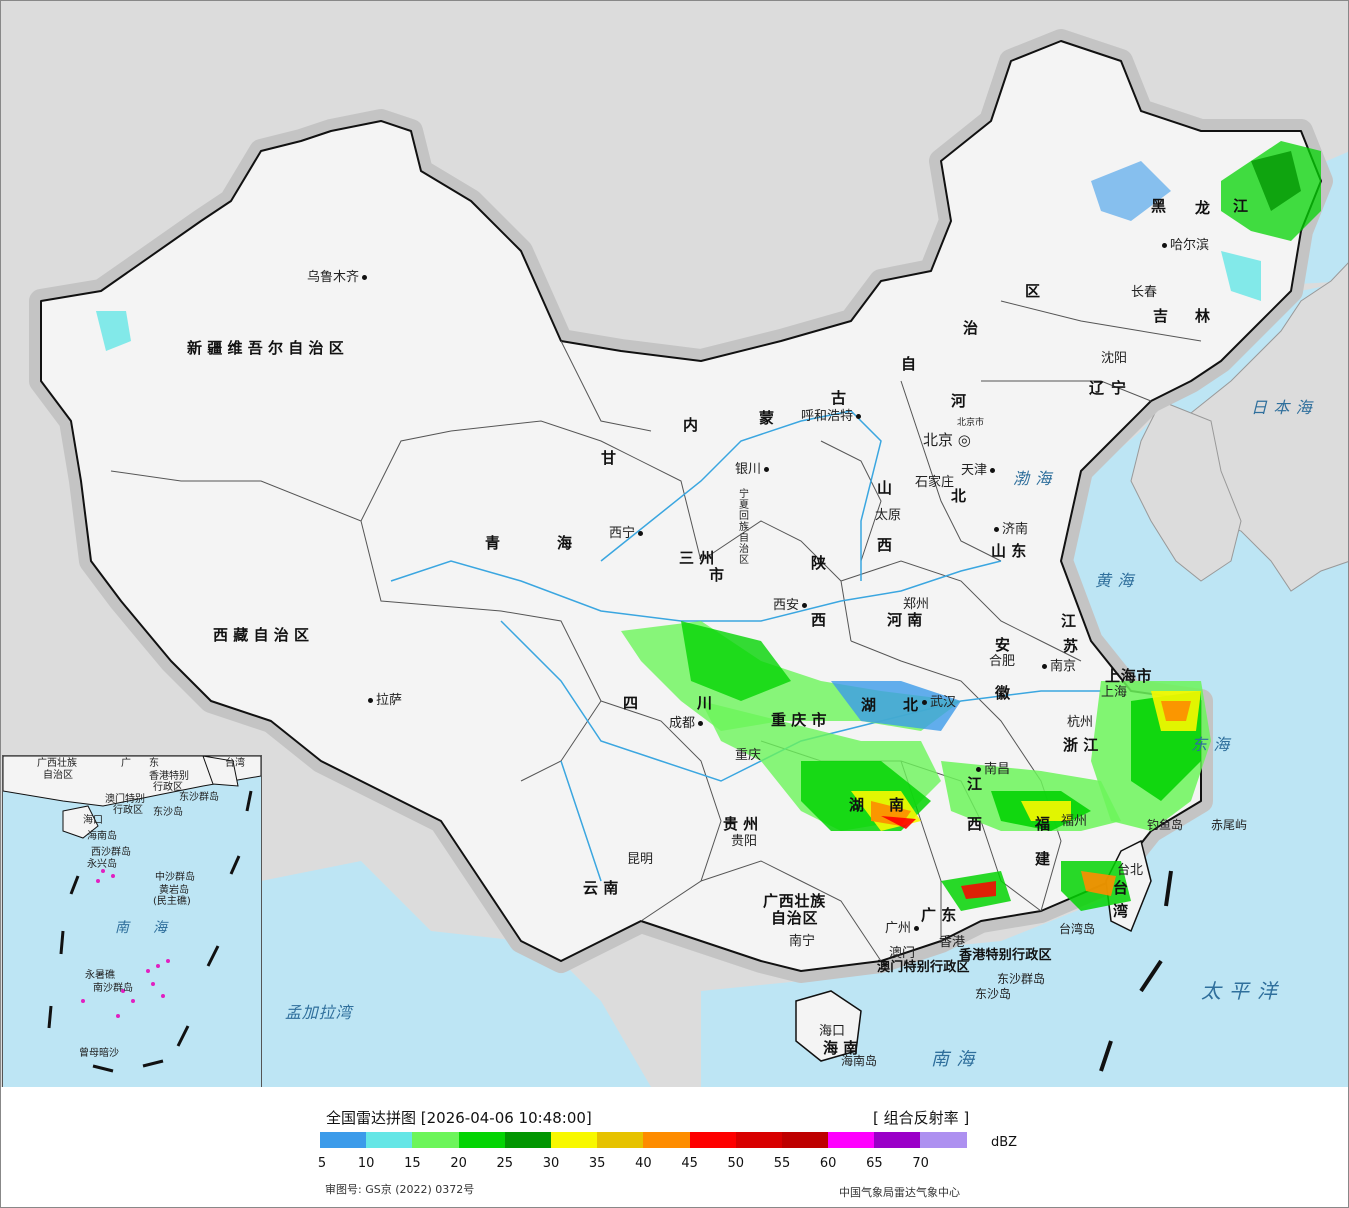 The width and height of the screenshot is (1349, 1208). Describe the element at coordinates (603, 888) in the screenshot. I see `province-yunnan: 云南` at that location.